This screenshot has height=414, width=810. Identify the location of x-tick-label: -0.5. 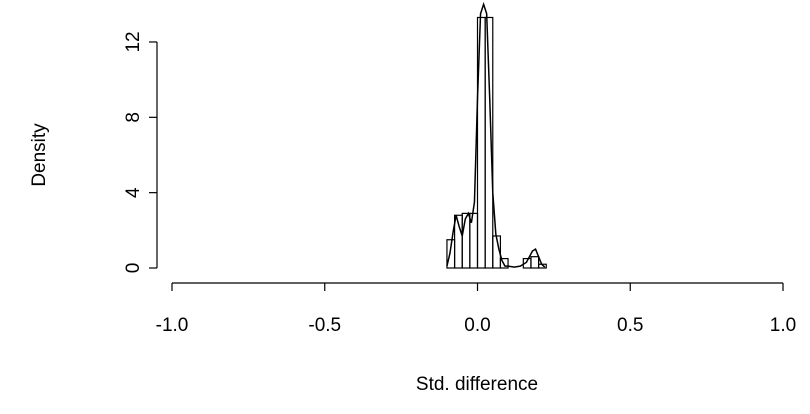
(324, 325).